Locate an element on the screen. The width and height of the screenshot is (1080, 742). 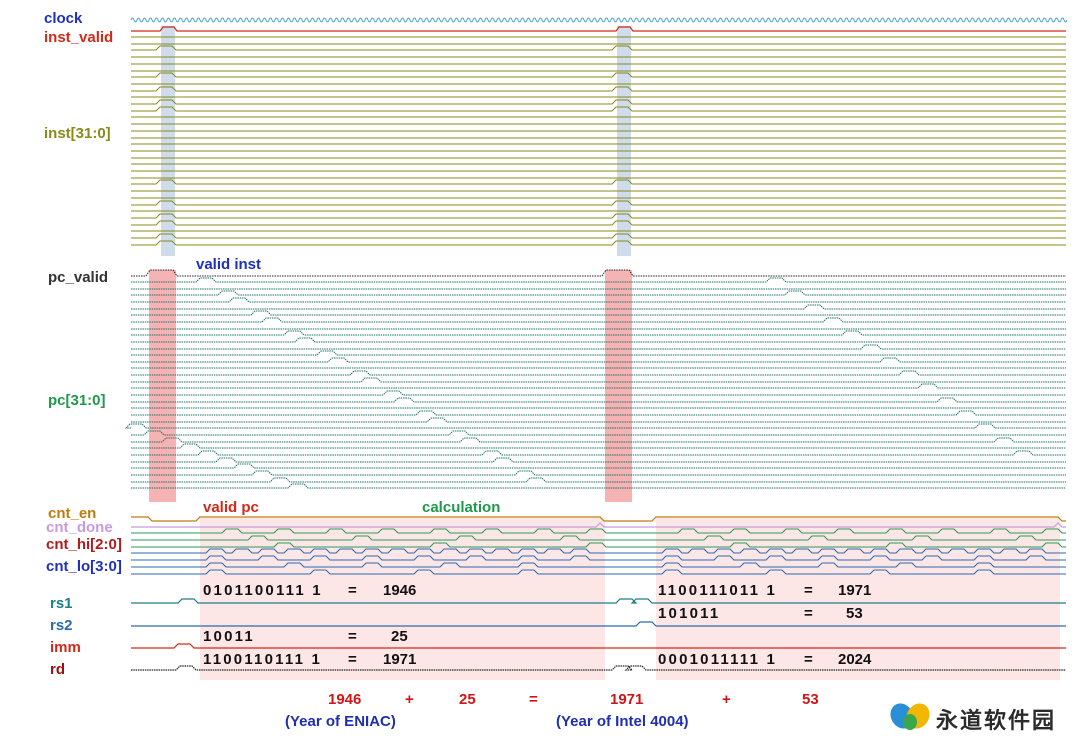
signal-label-cnt-en: cnt_en is located at coordinates (72, 513).